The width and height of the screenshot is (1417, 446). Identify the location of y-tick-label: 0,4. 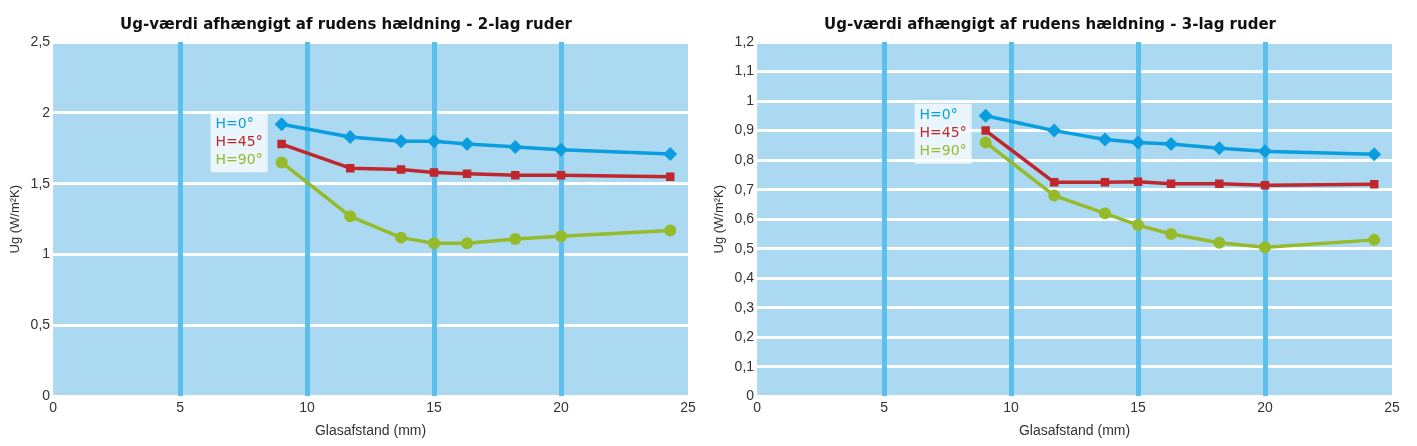
(744, 277).